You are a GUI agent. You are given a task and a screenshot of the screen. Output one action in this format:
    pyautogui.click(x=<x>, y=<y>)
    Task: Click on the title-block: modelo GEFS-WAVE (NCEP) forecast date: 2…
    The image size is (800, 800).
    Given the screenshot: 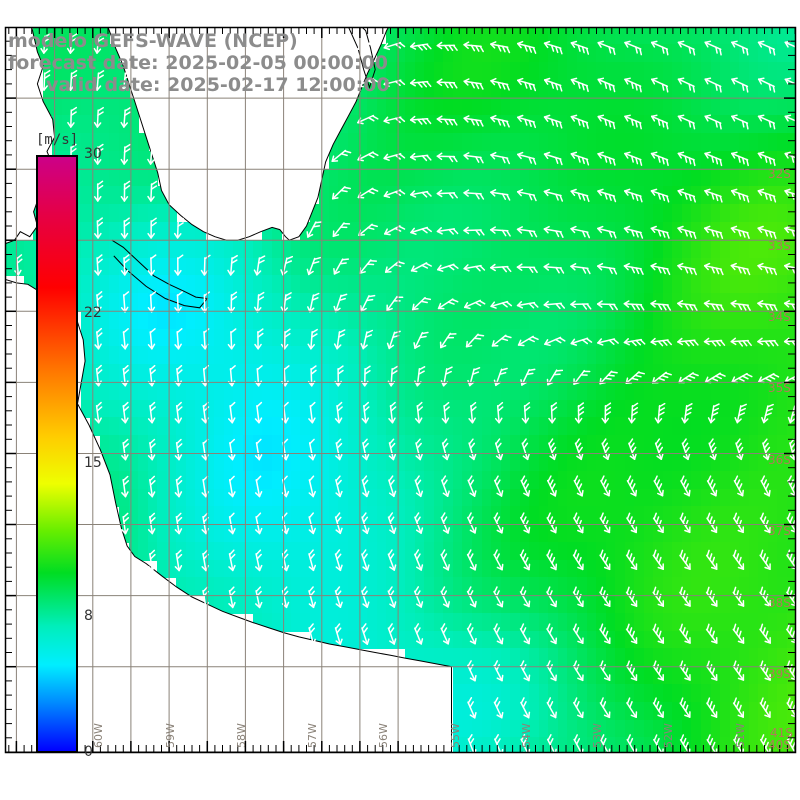 What is the action you would take?
    pyautogui.click(x=280, y=63)
    